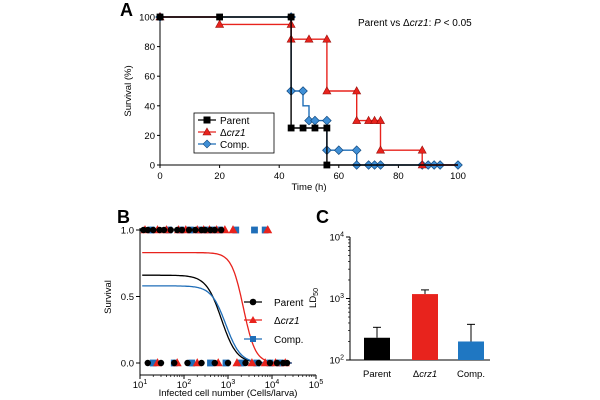 Image resolution: width=600 pixels, height=400 pixels. Describe the element at coordinates (279, 176) in the screenshot. I see `a-x-tick-label: 40` at that location.